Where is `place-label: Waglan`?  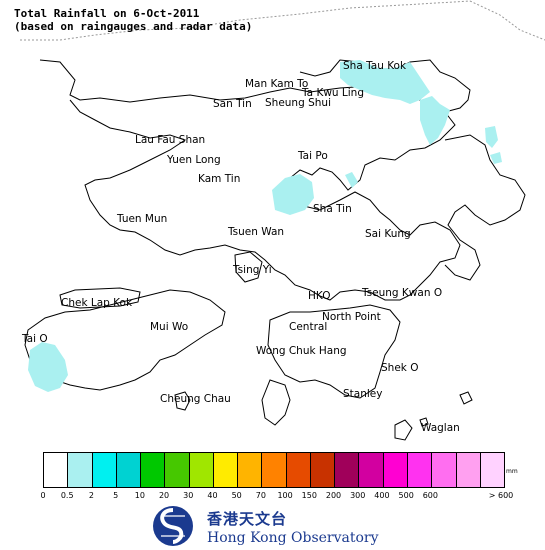
place-label: Waglan is located at coordinates (440, 428).